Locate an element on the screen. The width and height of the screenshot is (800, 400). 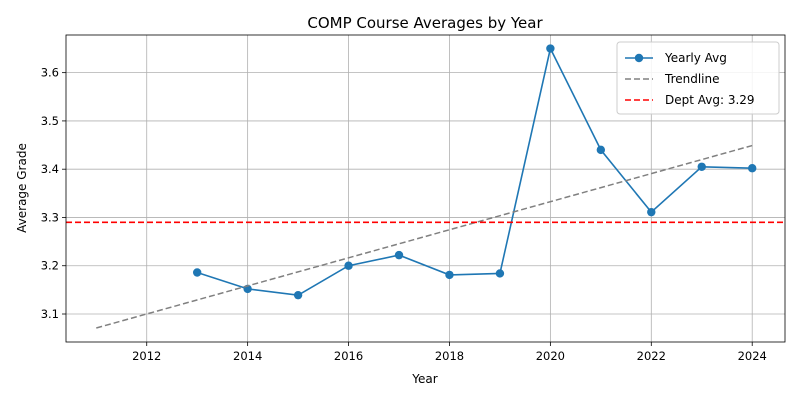
x-axis-label: Year is located at coordinates (424, 379).